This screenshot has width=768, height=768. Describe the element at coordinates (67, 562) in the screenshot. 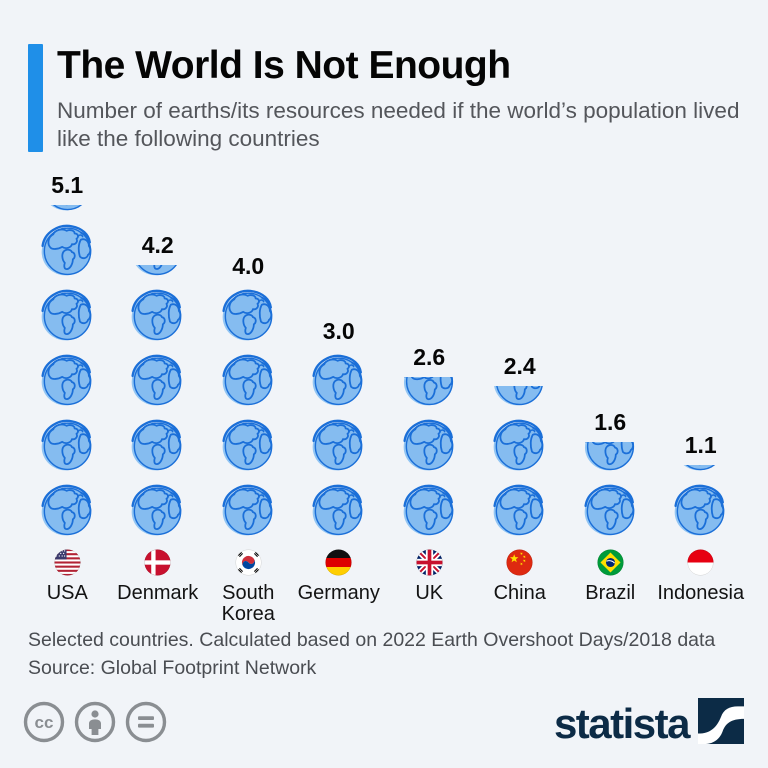

I see `usa-flag-icon` at that location.